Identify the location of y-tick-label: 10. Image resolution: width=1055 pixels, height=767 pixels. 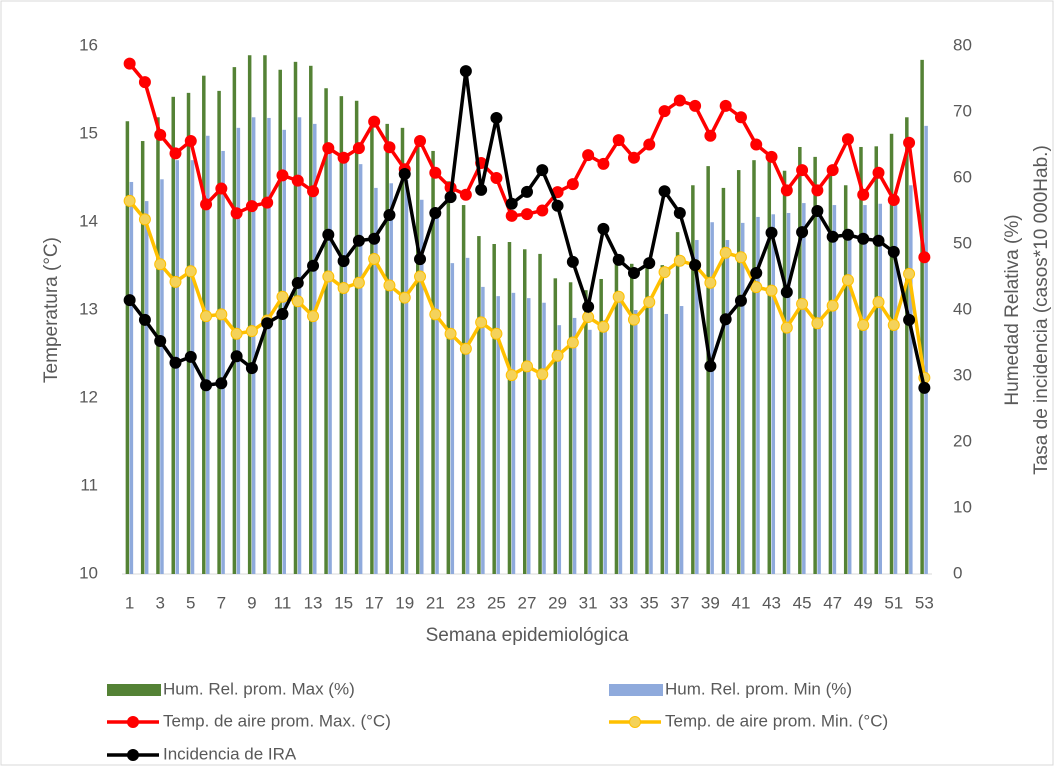
(88, 572).